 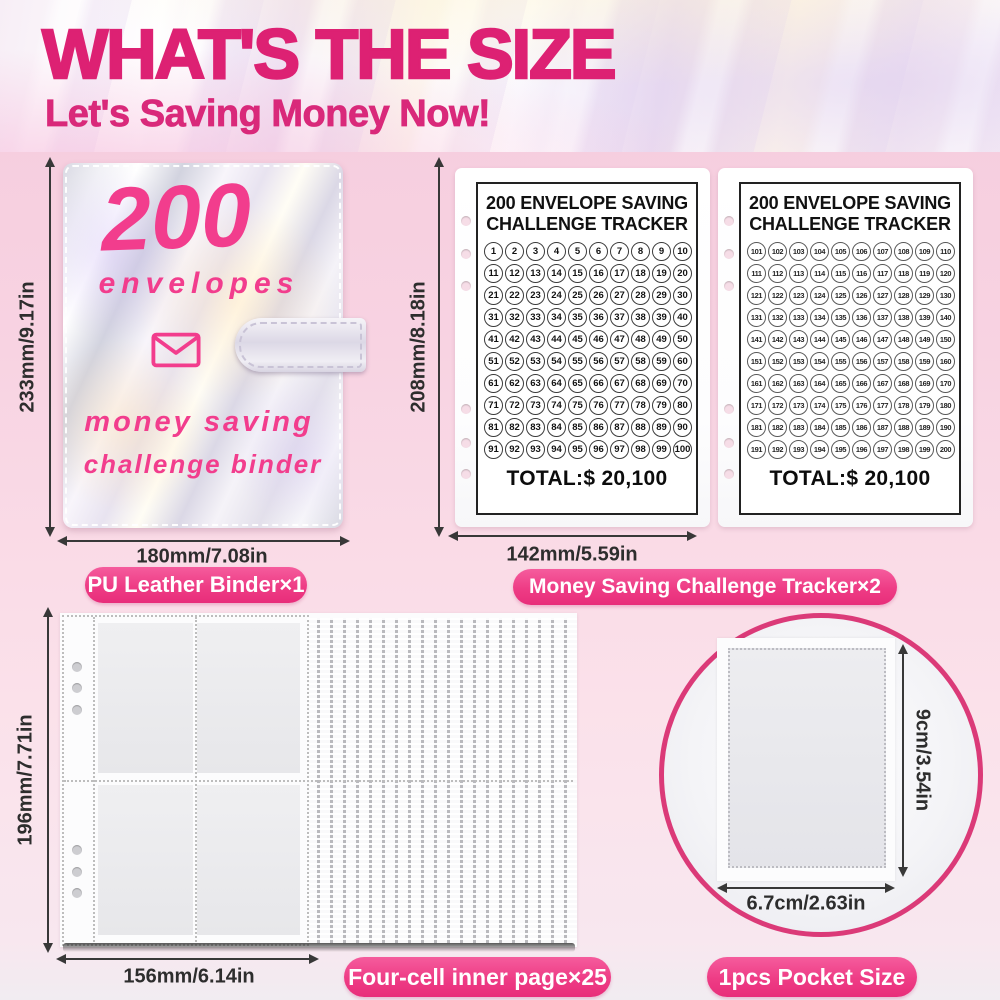 I want to click on tracker-number: 157, so click(x=882, y=361).